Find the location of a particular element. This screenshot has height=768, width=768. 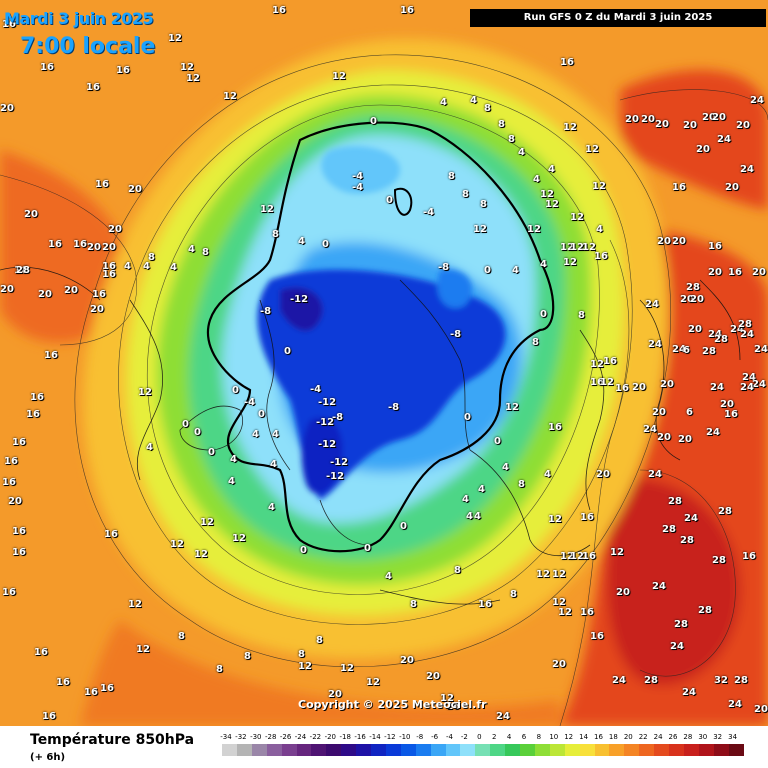

scale-tick-label: -6 is located at coordinates (435, 737).